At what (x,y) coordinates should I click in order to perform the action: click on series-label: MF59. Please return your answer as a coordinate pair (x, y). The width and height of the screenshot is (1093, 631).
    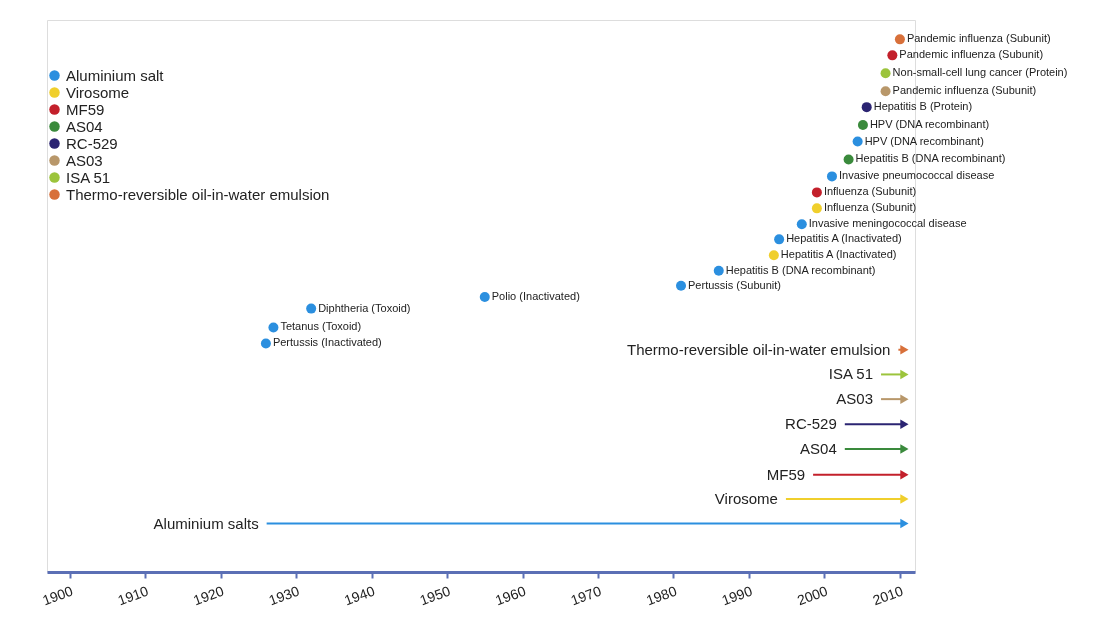
    Looking at the image, I should click on (786, 474).